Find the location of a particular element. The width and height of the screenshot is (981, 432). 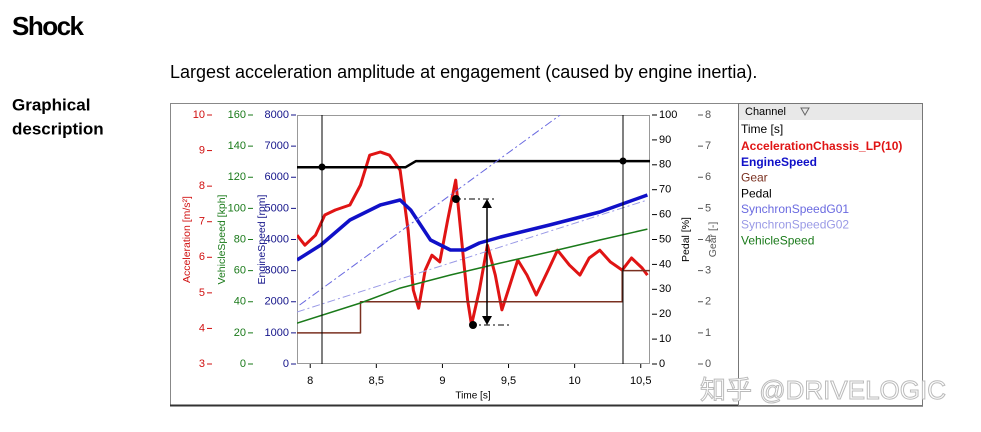

watermark: 知乎 @DRIVELOGIC is located at coordinates (823, 390).